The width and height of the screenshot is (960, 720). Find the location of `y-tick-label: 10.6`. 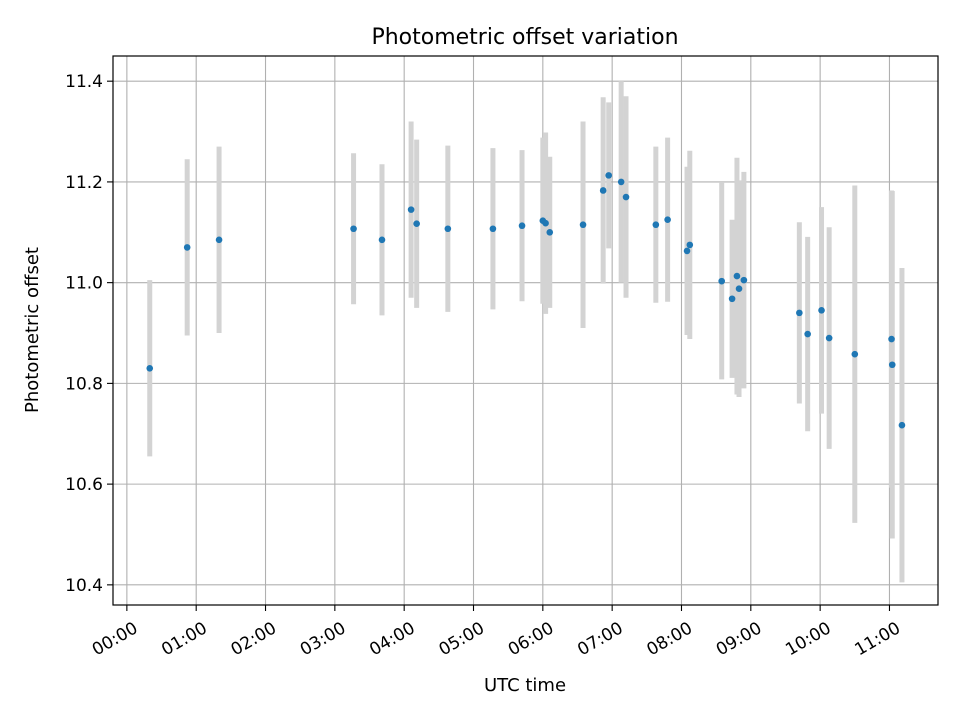

y-tick-label: 10.6 is located at coordinates (84, 485).